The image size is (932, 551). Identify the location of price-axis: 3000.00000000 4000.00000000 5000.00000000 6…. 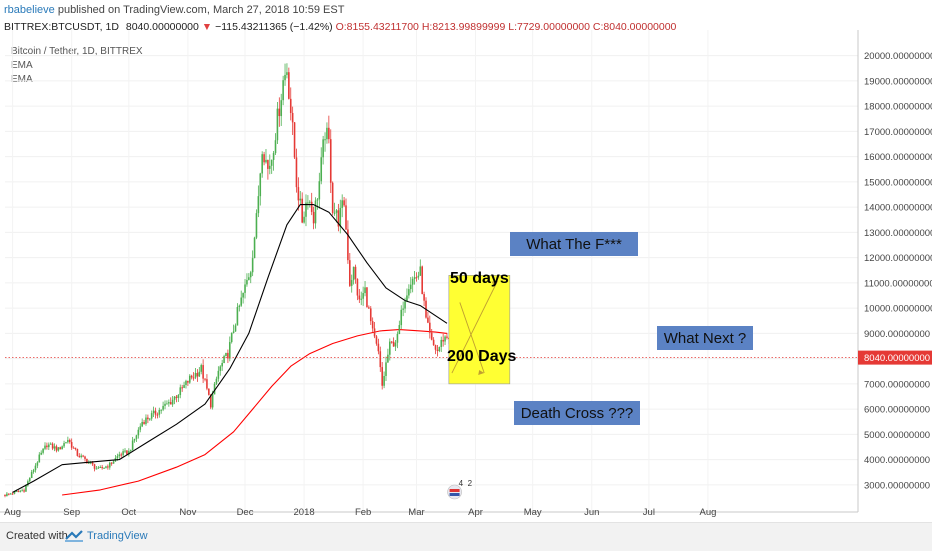
(894, 261).